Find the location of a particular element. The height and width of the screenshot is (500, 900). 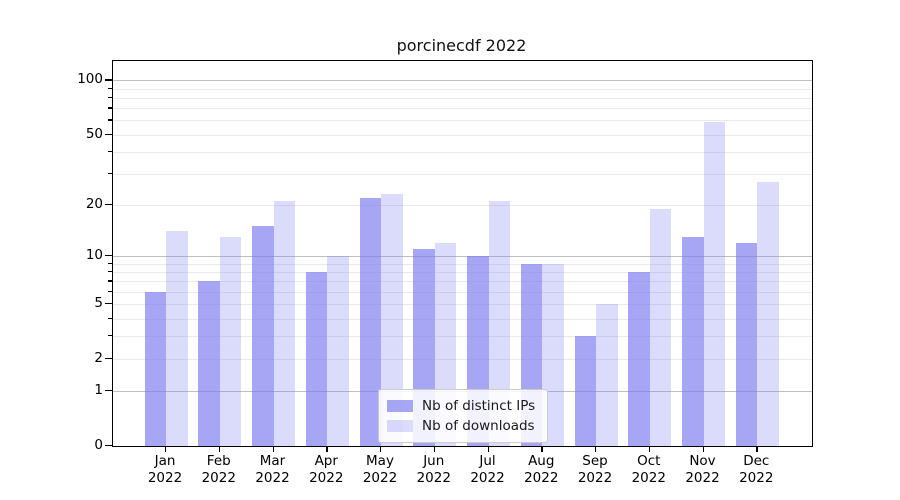

y-tick-label: 10 is located at coordinates (94, 255).